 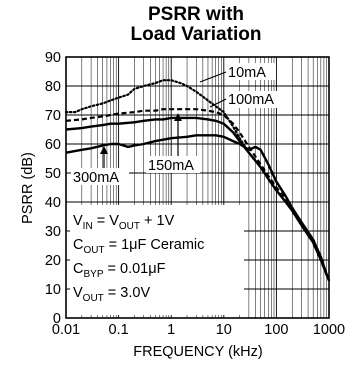 I want to click on condition-vin-b: = V, so click(x=106, y=221).